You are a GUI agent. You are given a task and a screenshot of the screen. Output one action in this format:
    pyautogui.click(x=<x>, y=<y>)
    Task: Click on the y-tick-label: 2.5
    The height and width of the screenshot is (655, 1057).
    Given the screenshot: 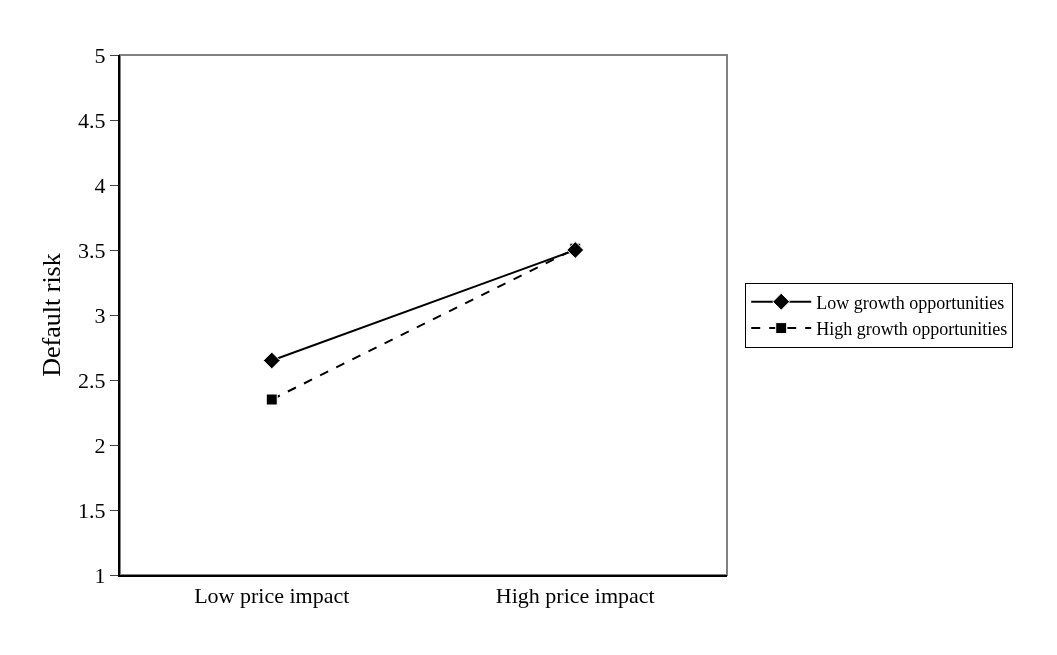 What is the action you would take?
    pyautogui.click(x=92, y=380)
    